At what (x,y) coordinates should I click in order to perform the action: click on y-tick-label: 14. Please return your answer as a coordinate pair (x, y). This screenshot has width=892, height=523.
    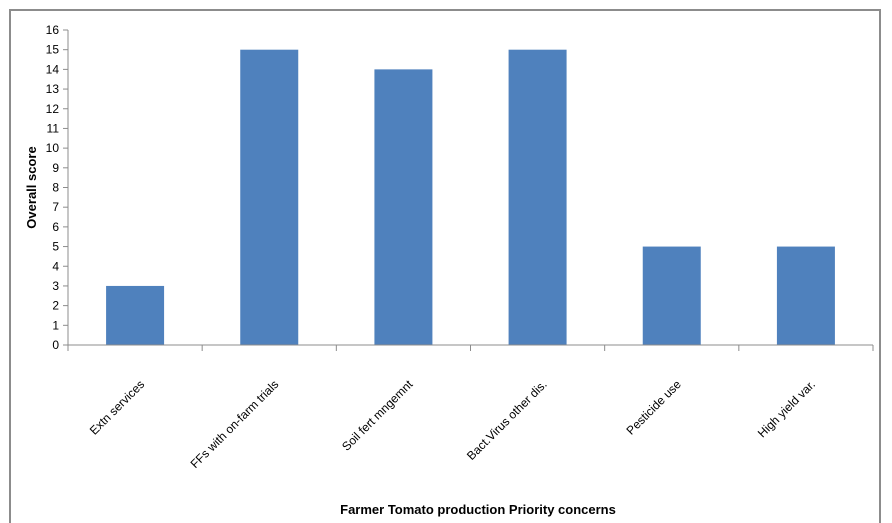
    Looking at the image, I should click on (53, 69).